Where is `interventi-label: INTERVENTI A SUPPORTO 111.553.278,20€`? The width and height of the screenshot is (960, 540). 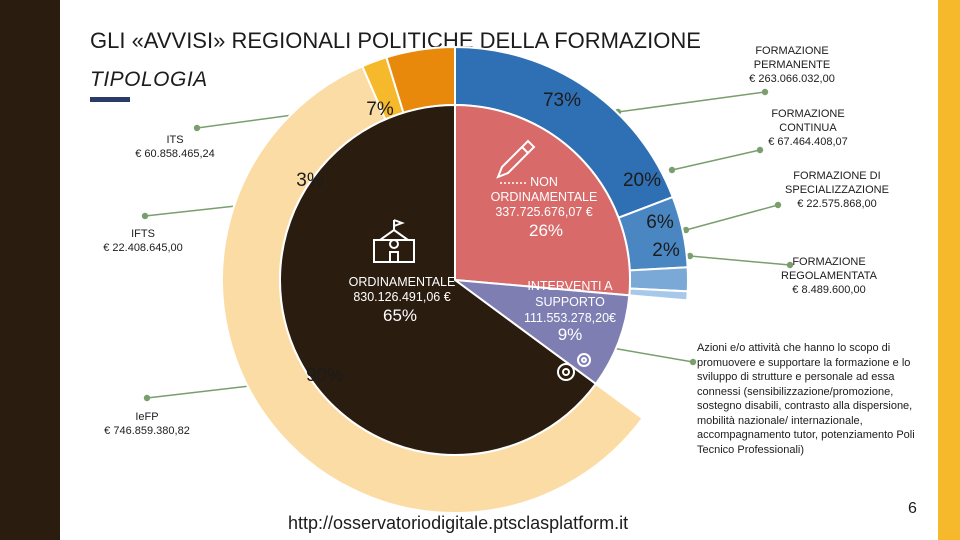 interventi-label: INTERVENTI A SUPPORTO 111.553.278,20€ is located at coordinates (570, 302).